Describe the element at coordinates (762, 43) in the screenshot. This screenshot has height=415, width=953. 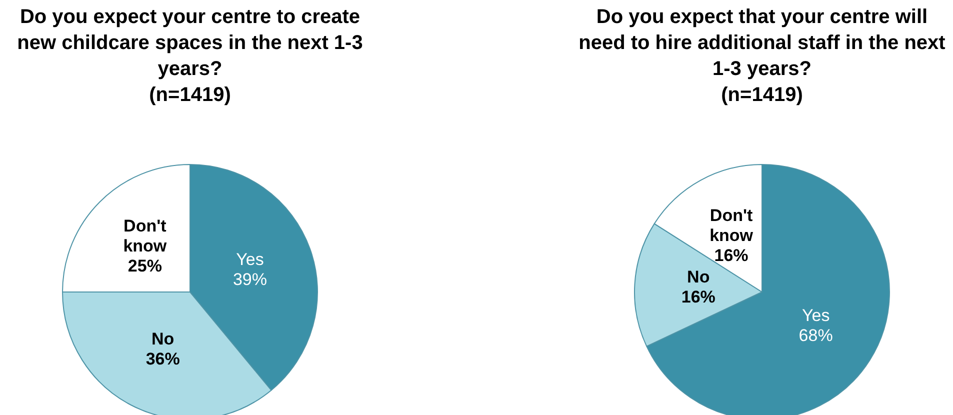
I see `chart-title: Do you expect that your centre will need to hire additional staff in the next 1-3 years?` at that location.